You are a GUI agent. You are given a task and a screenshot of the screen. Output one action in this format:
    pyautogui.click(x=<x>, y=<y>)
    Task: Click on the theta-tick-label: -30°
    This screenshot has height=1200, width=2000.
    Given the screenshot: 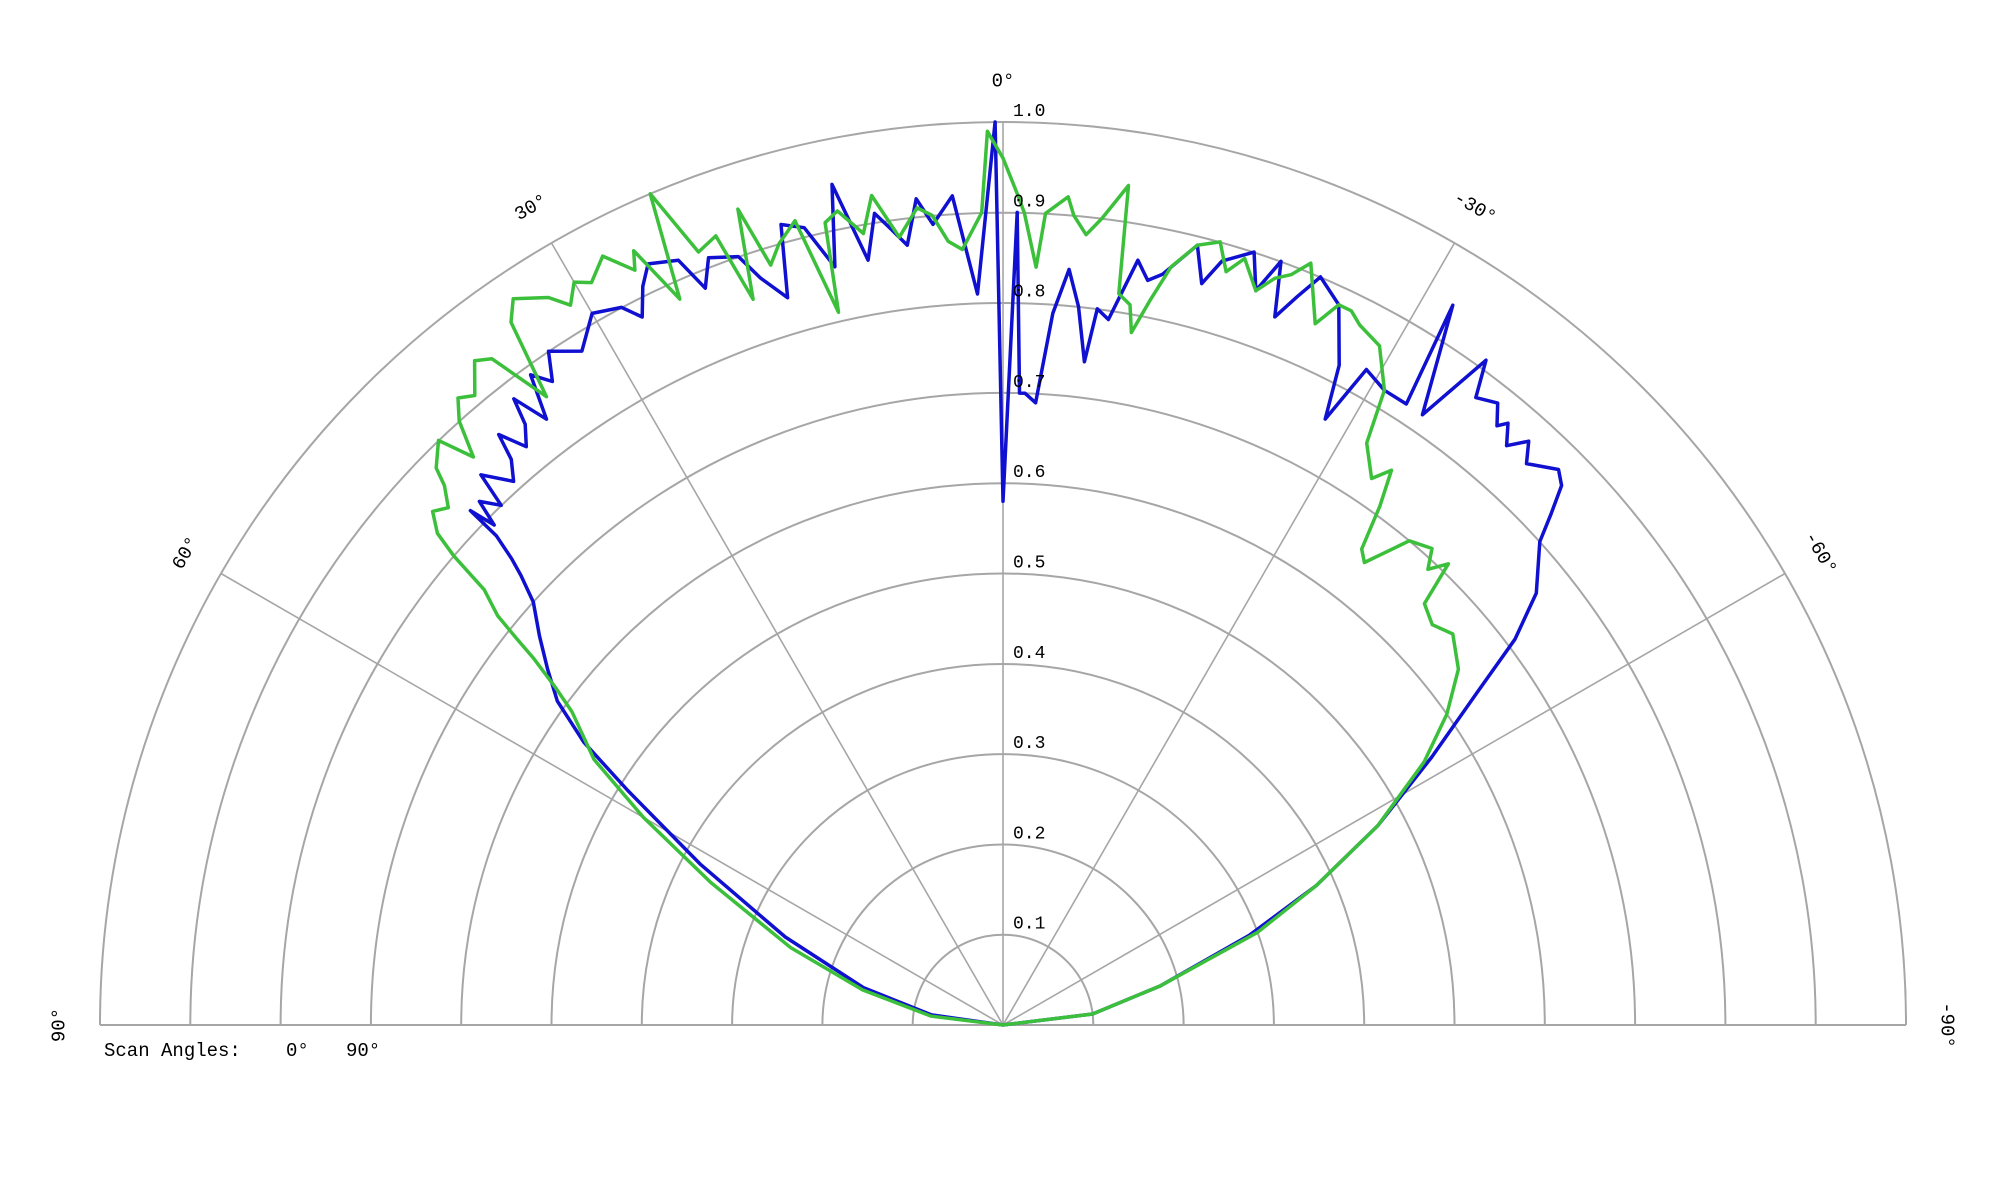 What is the action you would take?
    pyautogui.click(x=1475, y=208)
    